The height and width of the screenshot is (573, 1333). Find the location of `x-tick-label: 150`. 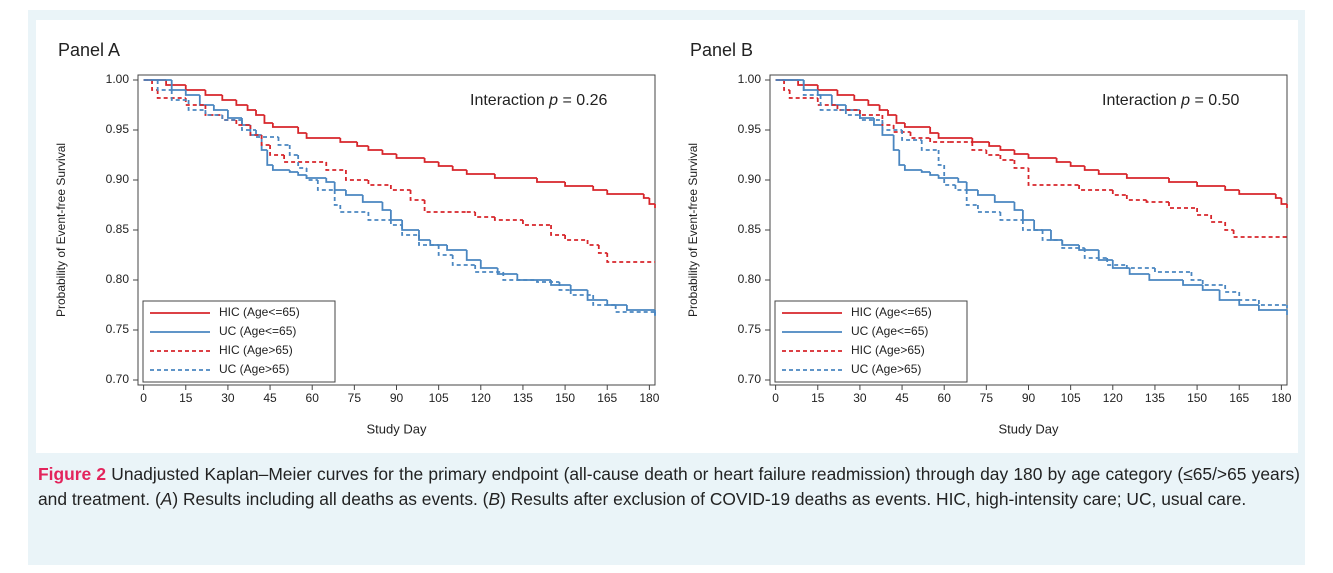

x-tick-label: 150 is located at coordinates (1197, 398).